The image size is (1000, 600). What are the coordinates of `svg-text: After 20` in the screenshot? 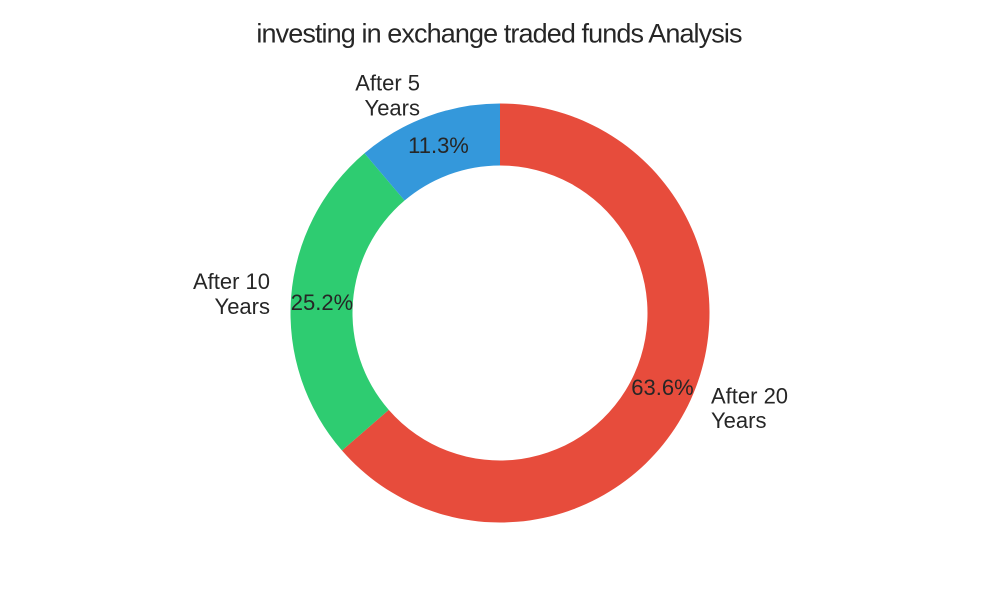 It's located at (749, 396).